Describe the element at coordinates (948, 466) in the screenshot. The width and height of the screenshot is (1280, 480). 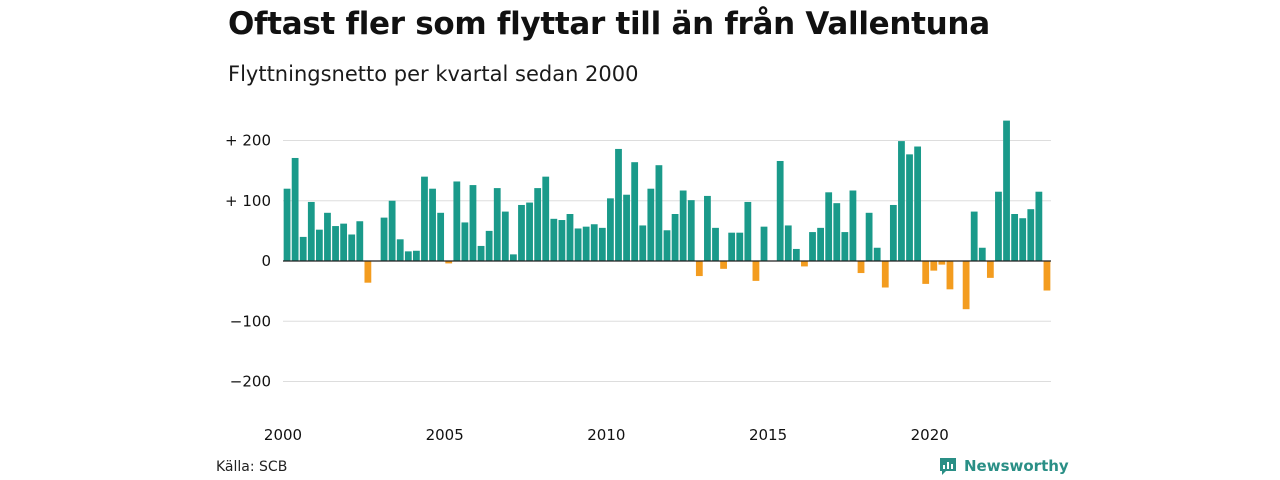
I see `newsworthy-logo-icon` at that location.